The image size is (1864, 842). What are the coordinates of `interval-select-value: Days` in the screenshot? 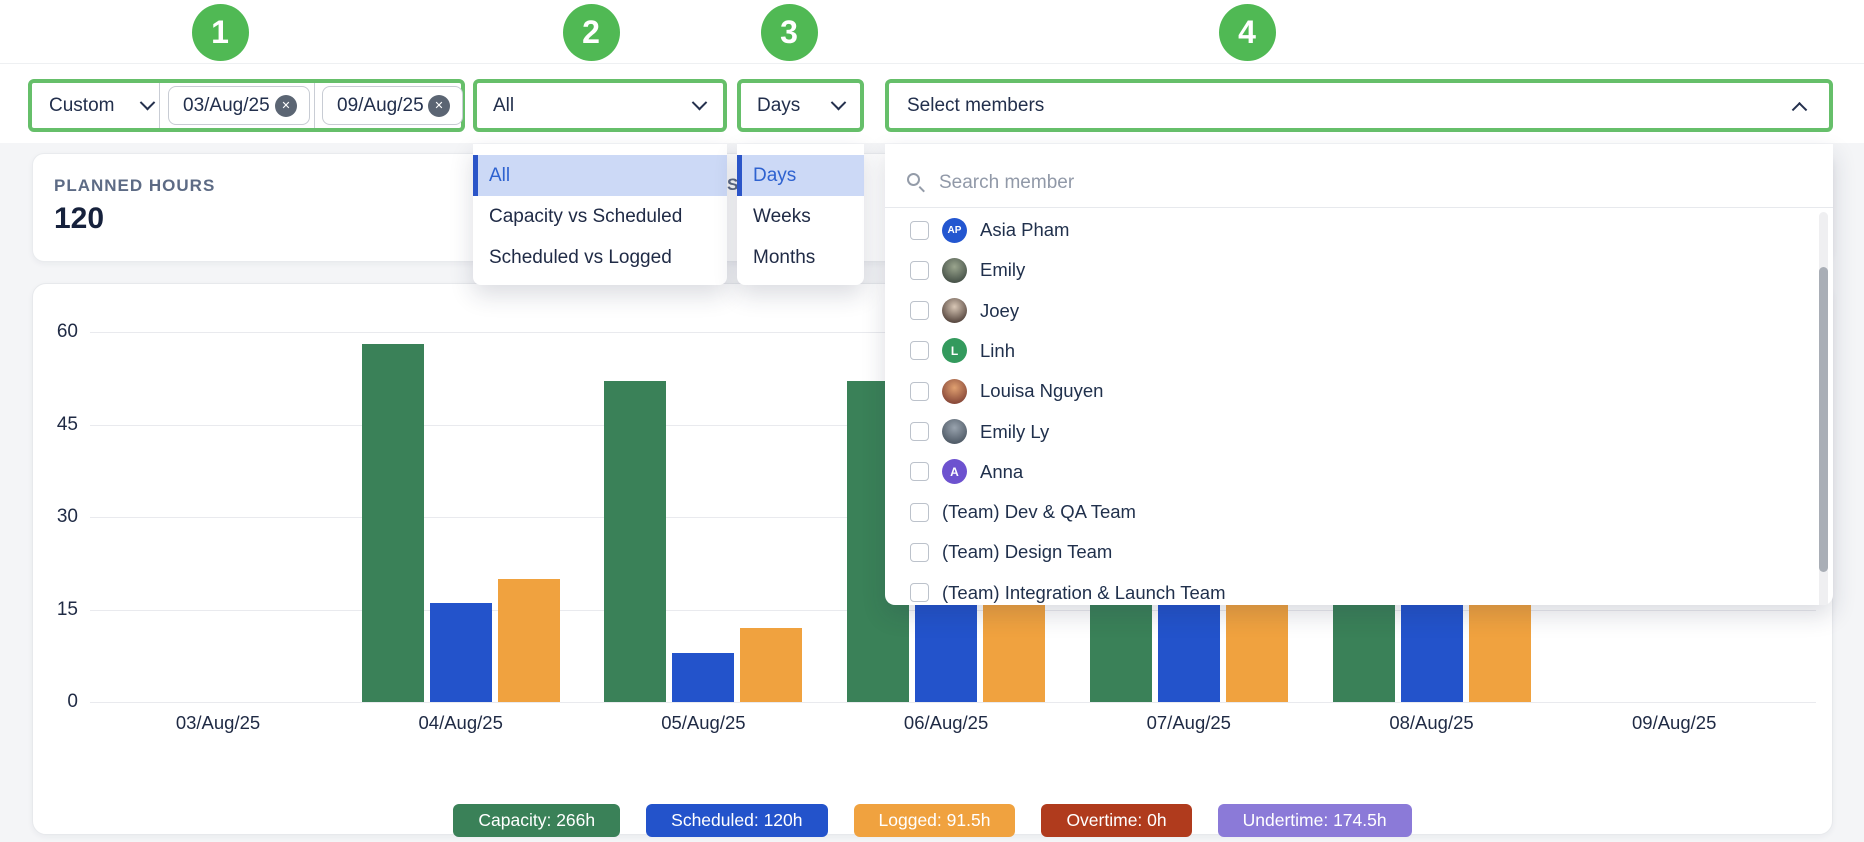 It's located at (779, 105).